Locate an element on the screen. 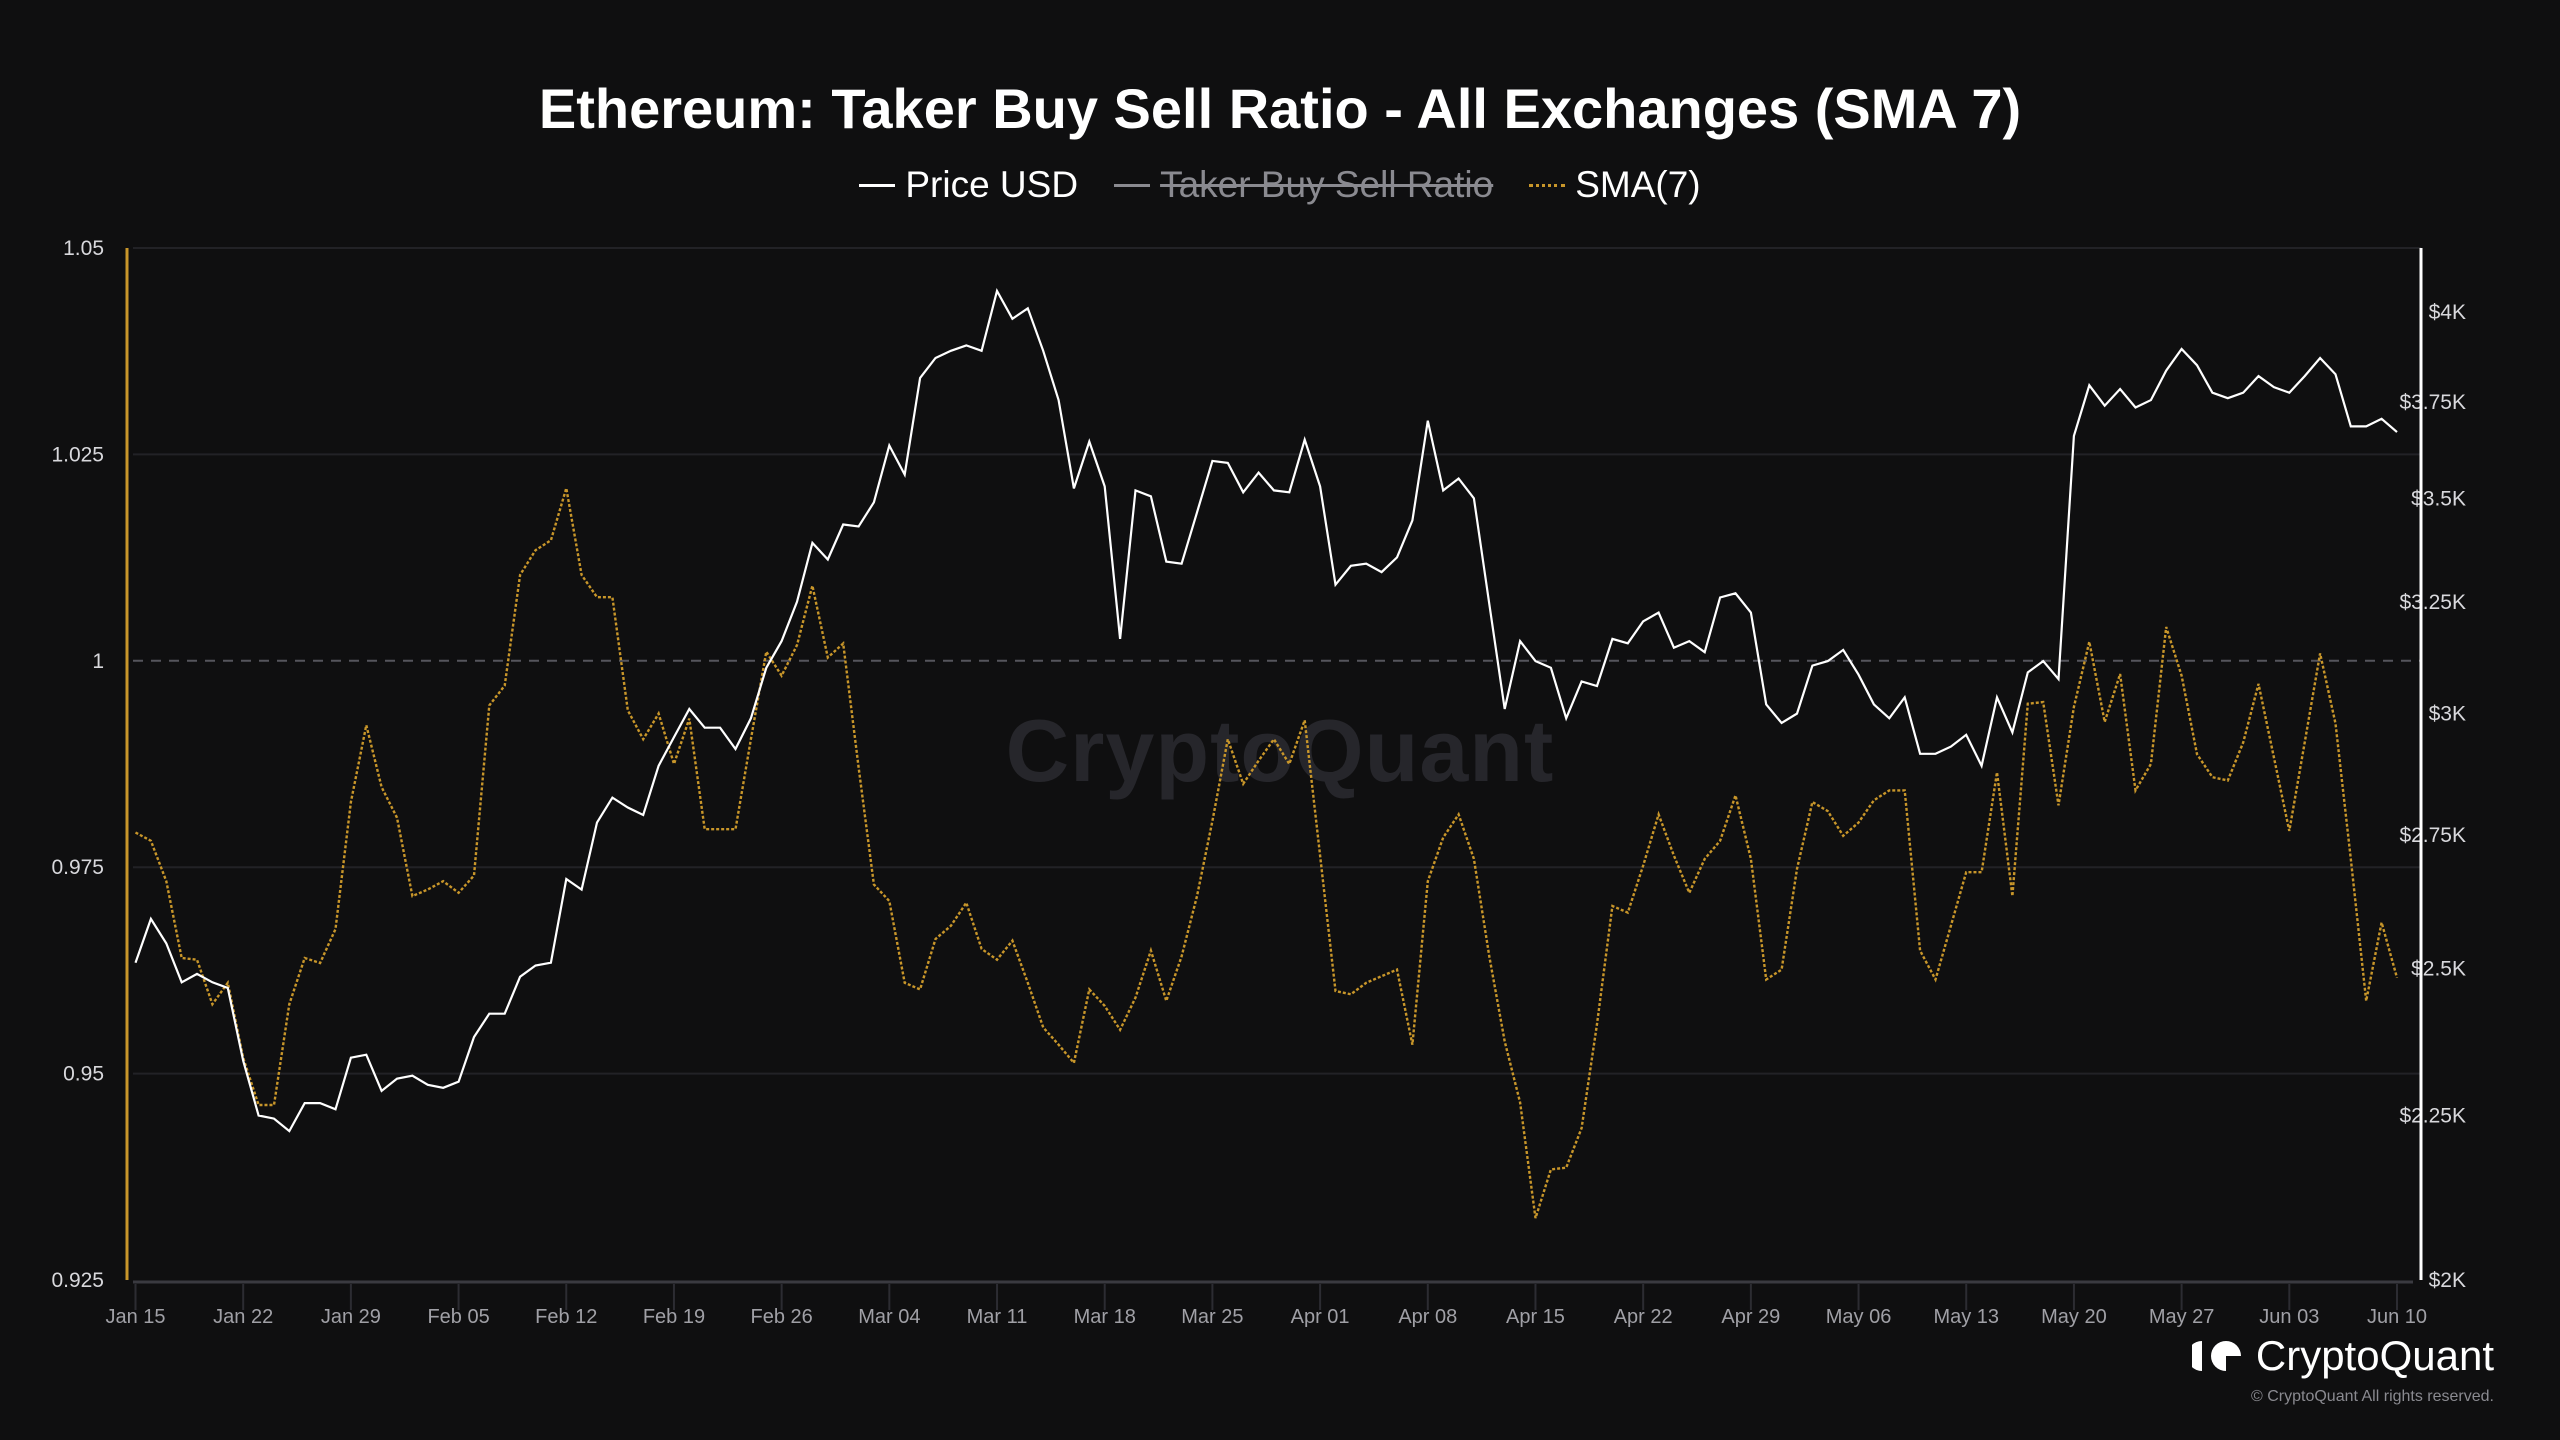 This screenshot has height=1440, width=2560. x-axis-tick-label: Feb 19 is located at coordinates (674, 1317).